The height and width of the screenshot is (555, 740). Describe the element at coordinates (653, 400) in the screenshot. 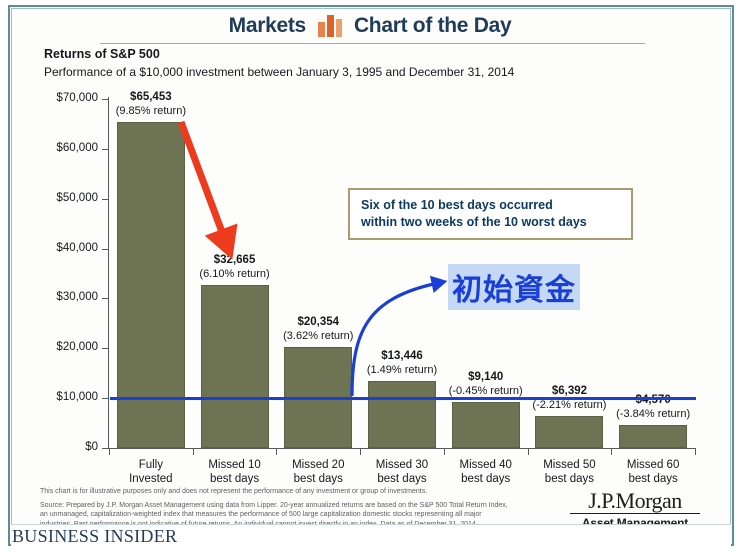

I see `bar-value-label: $4,570` at that location.